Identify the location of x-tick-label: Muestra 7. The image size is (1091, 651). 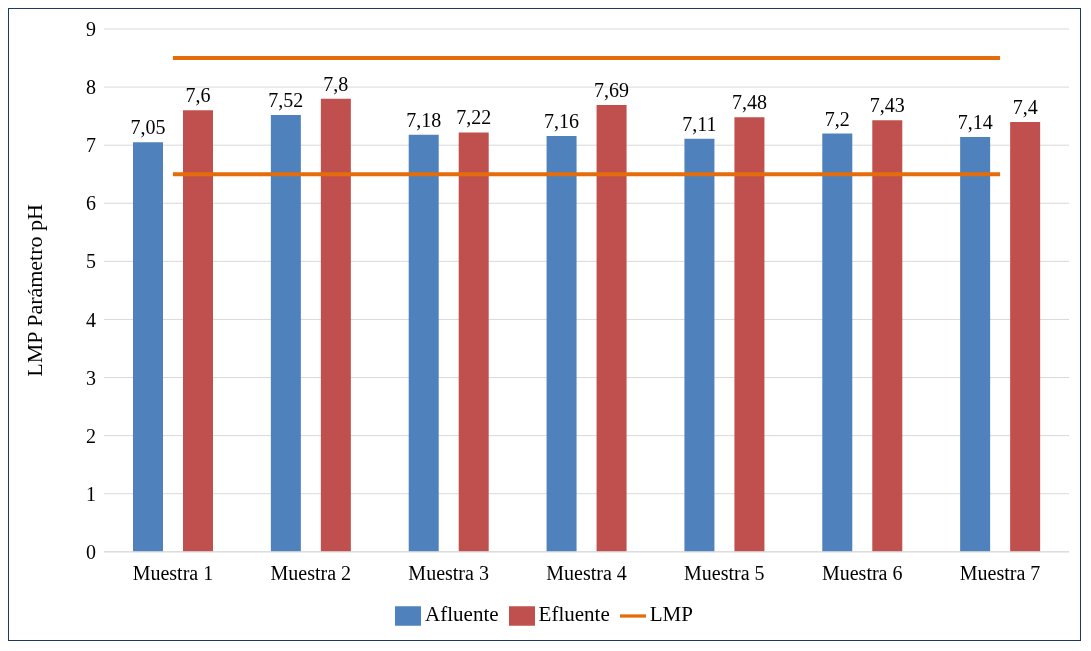
(1000, 573).